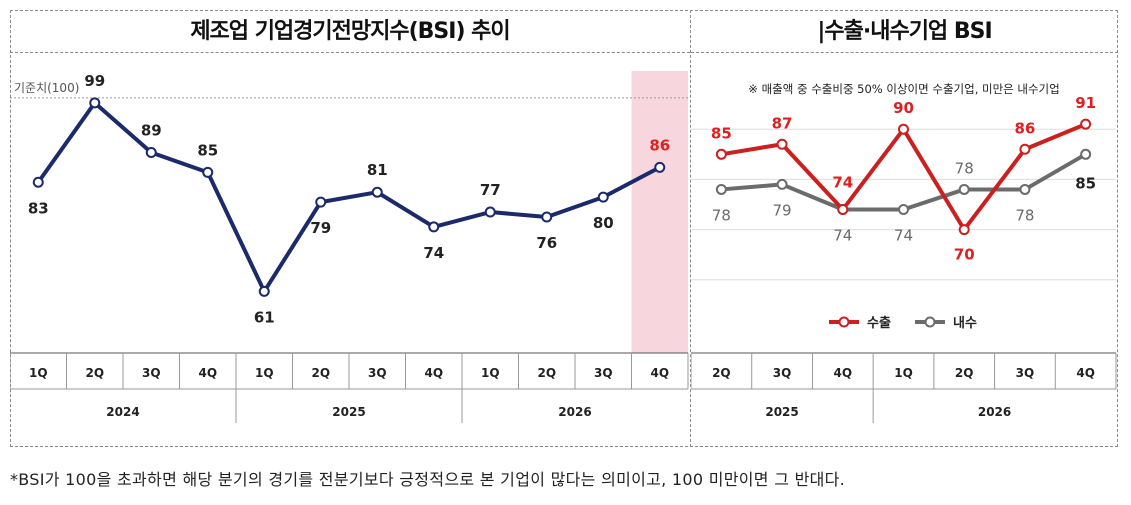 The height and width of the screenshot is (505, 1131). What do you see at coordinates (94, 81) in the screenshot?
I see `data-label: 99` at bounding box center [94, 81].